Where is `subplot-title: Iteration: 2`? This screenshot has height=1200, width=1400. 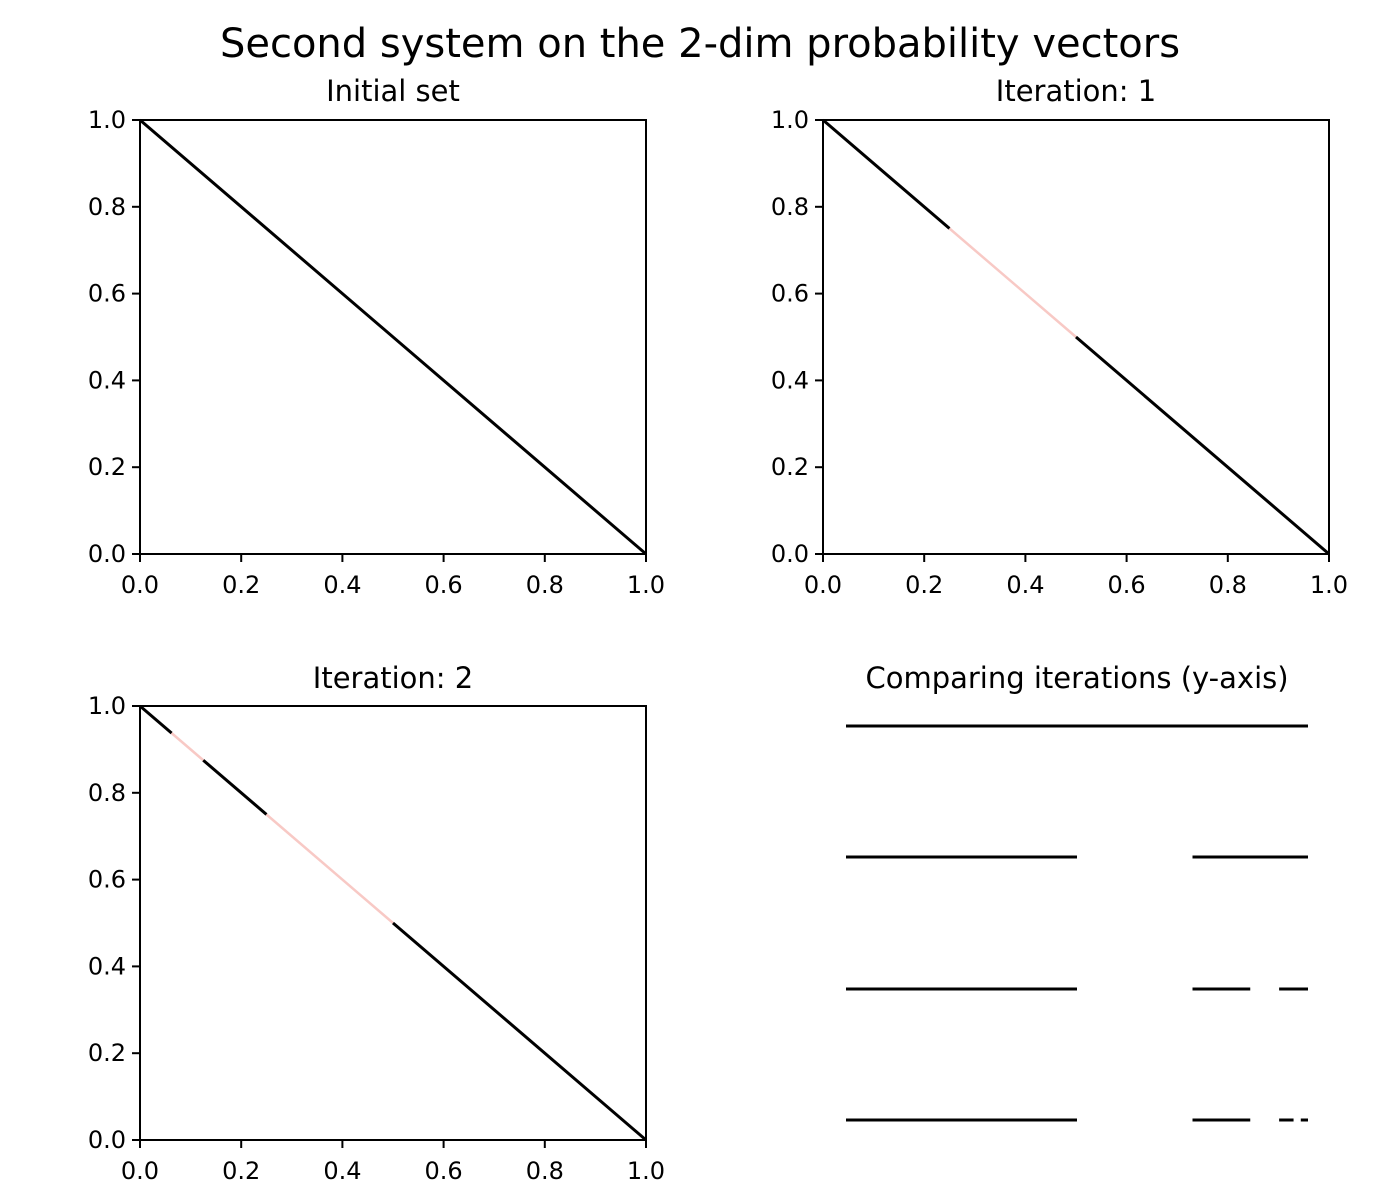
subplot-title: Iteration: 2 is located at coordinates (393, 678).